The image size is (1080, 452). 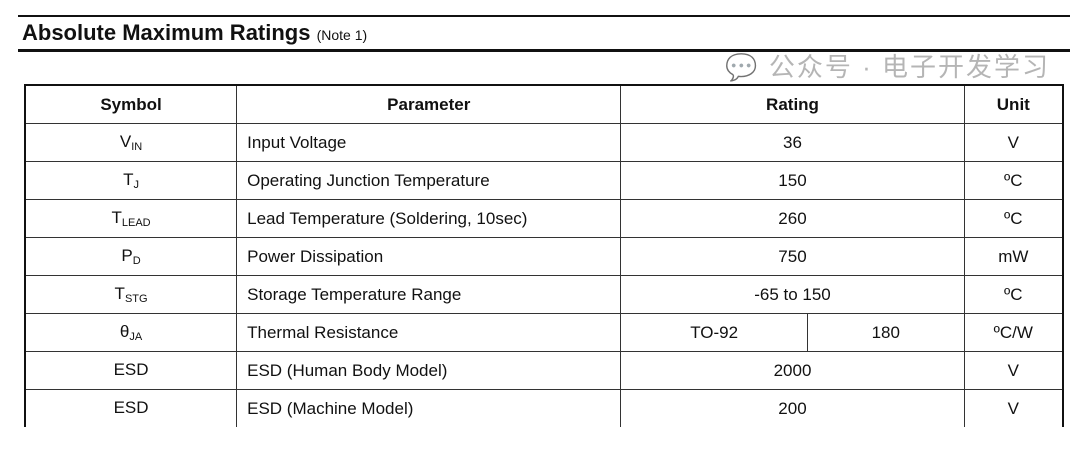 I want to click on symbol-cell: TJ, so click(x=131, y=180).